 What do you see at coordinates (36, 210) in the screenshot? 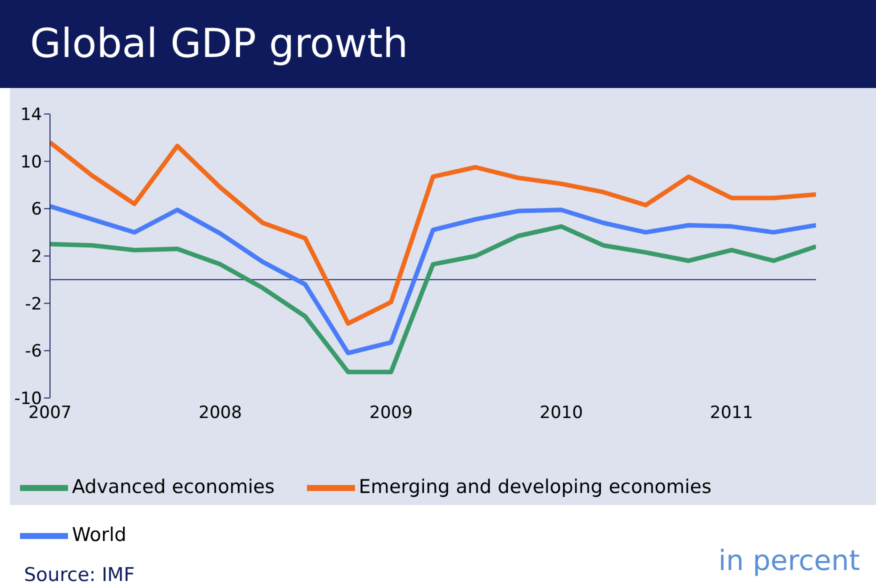
I see `y-tick-label: 6` at bounding box center [36, 210].